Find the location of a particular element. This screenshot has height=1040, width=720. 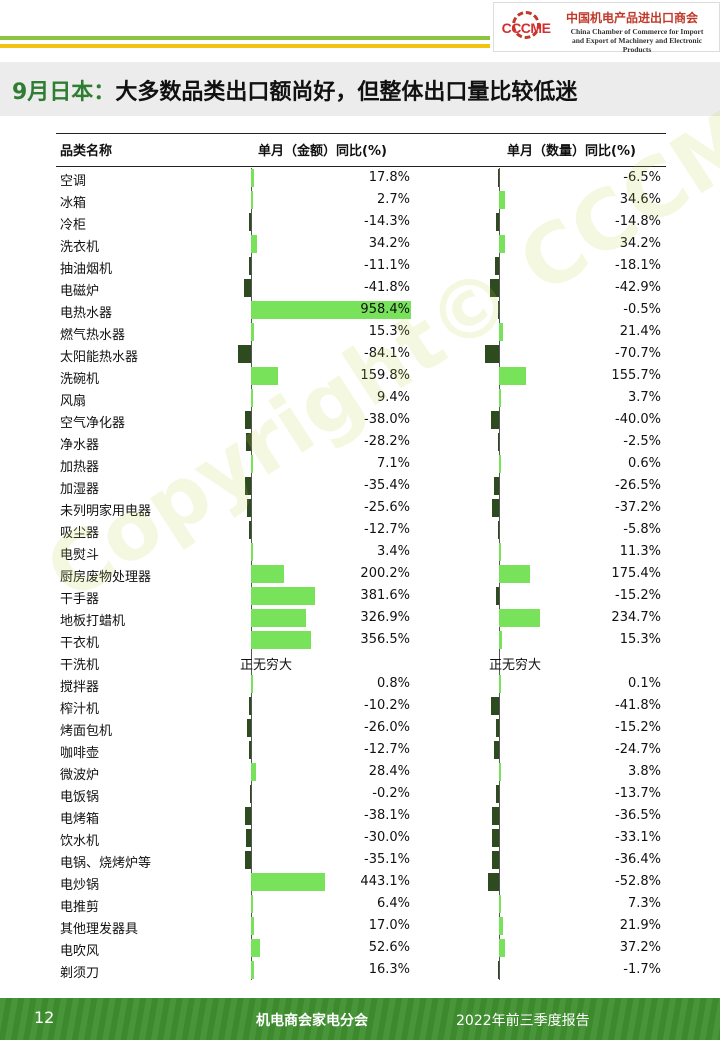

category-name: 电热水器 is located at coordinates (86, 313).